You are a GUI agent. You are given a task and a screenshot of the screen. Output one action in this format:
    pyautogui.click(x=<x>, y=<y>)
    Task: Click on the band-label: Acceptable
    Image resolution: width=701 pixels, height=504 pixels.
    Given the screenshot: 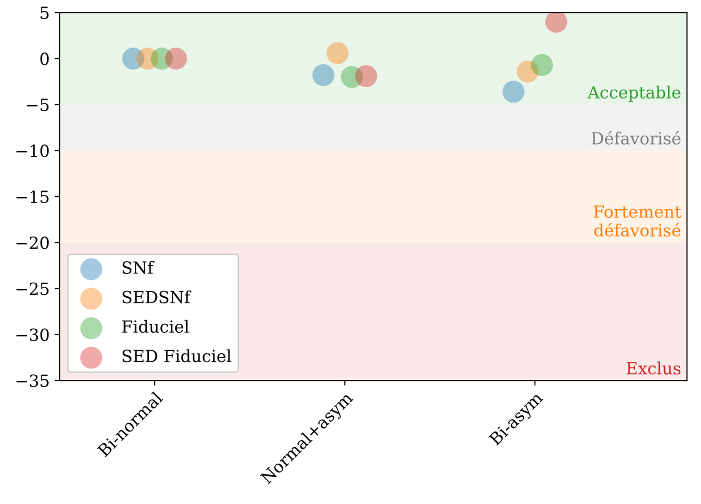 What is the action you would take?
    pyautogui.click(x=633, y=94)
    